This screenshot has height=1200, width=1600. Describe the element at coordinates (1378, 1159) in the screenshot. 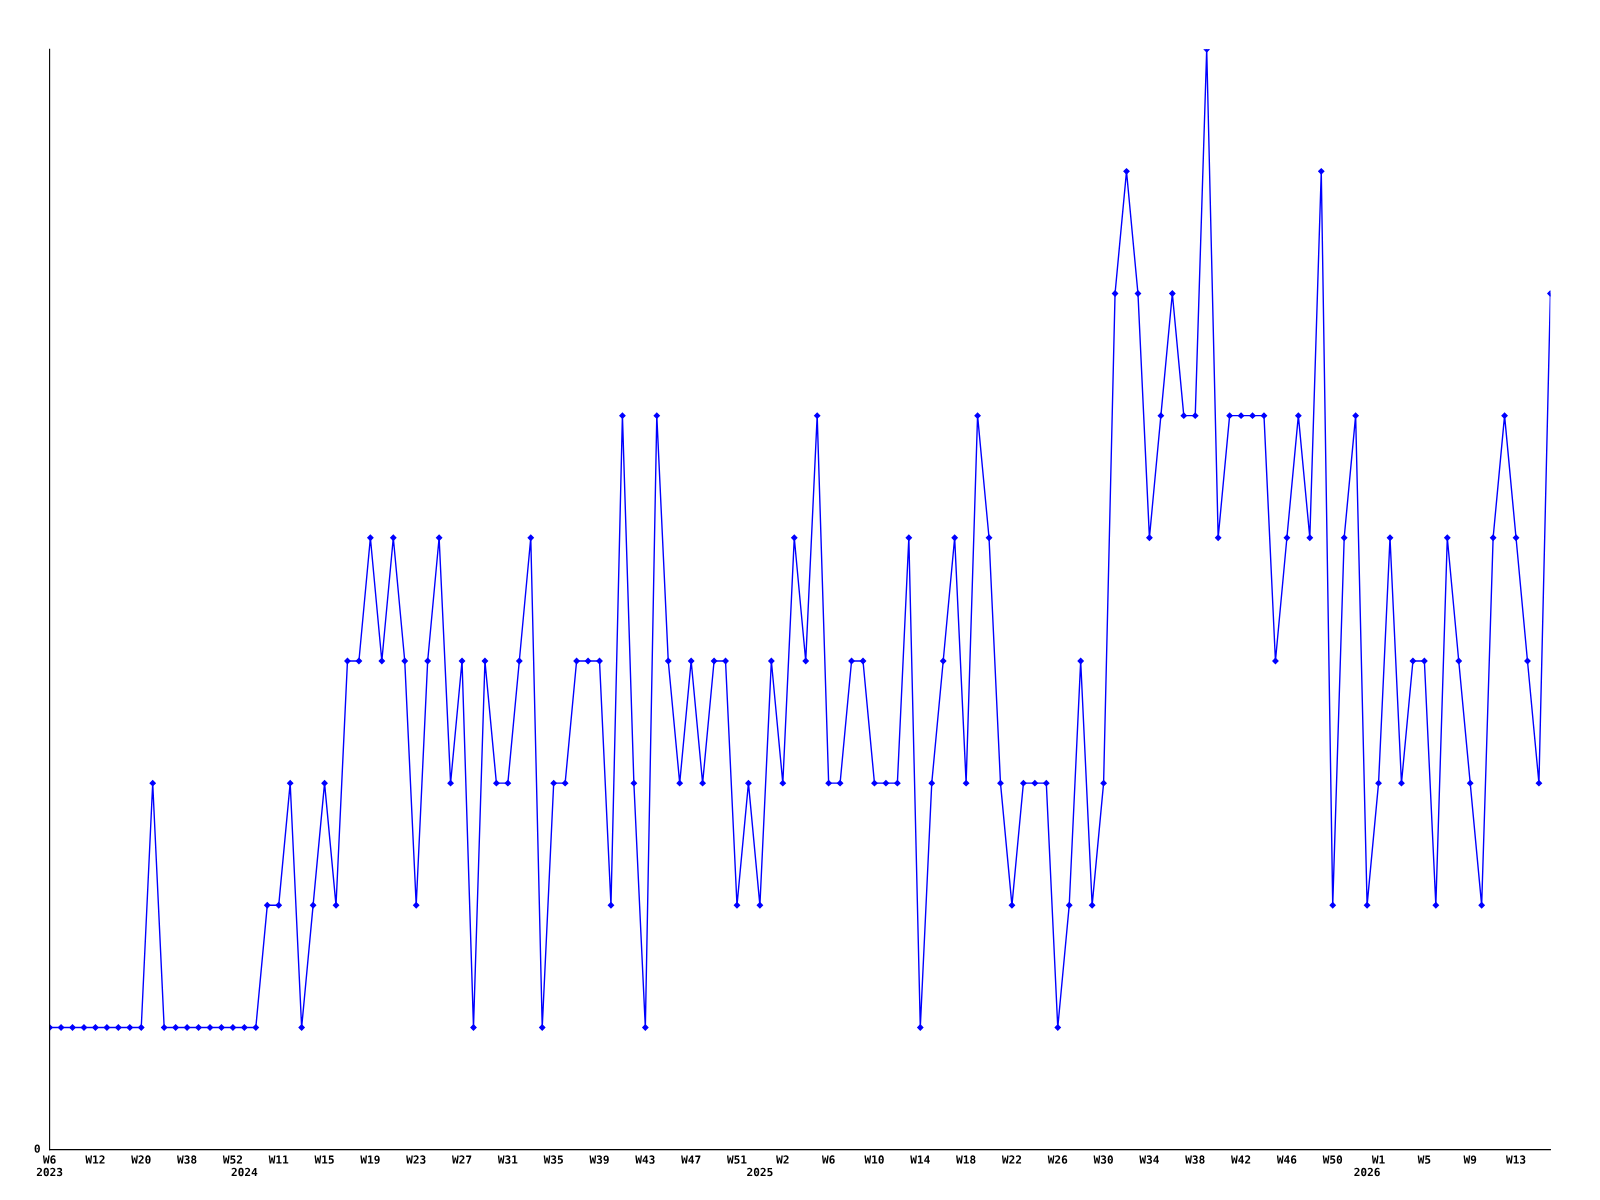

I see `x-tick-label: W1` at that location.